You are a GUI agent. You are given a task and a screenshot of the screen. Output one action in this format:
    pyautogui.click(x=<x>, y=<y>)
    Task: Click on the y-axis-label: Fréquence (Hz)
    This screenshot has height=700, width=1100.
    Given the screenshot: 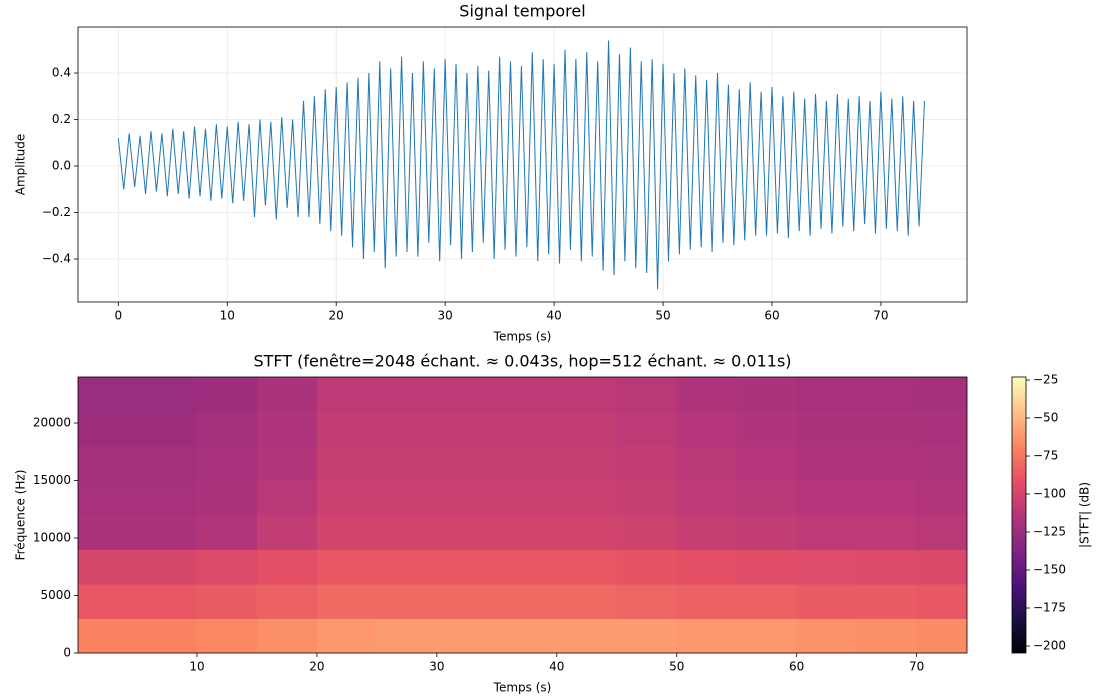 What is the action you would take?
    pyautogui.click(x=21, y=515)
    